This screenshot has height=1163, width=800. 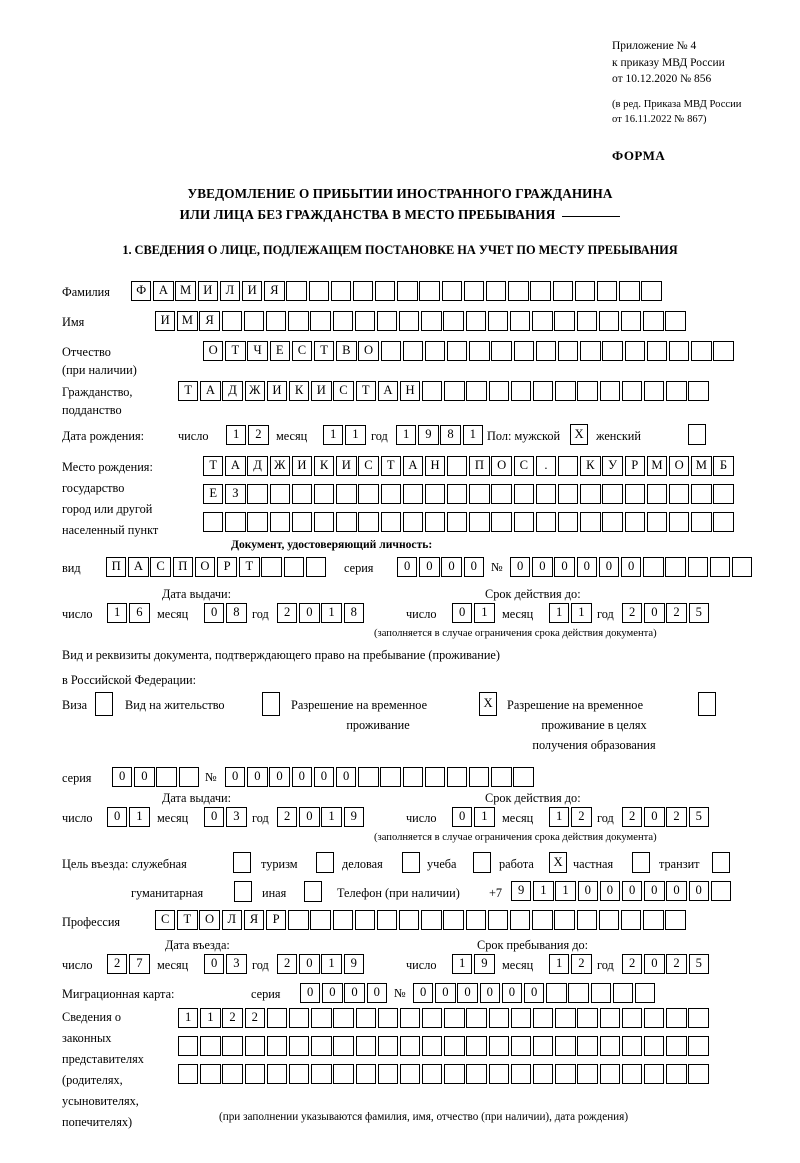 What do you see at coordinates (232, 391) in the screenshot?
I see `char-cell: Д` at bounding box center [232, 391].